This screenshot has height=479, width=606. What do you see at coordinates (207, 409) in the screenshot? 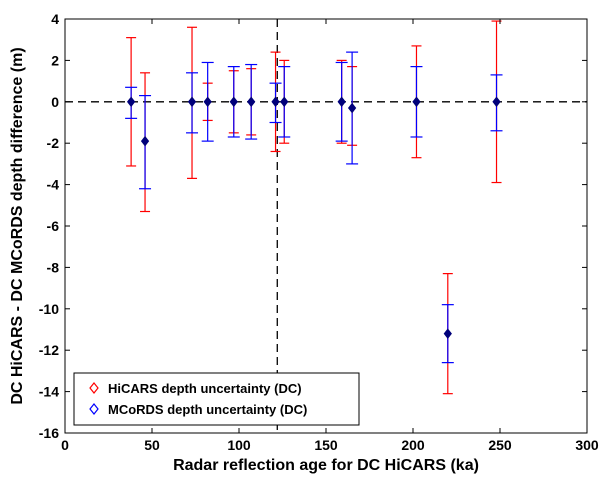
I see `legend-mcords-label: MCoRDS depth uncertainty (DC)` at bounding box center [207, 409].